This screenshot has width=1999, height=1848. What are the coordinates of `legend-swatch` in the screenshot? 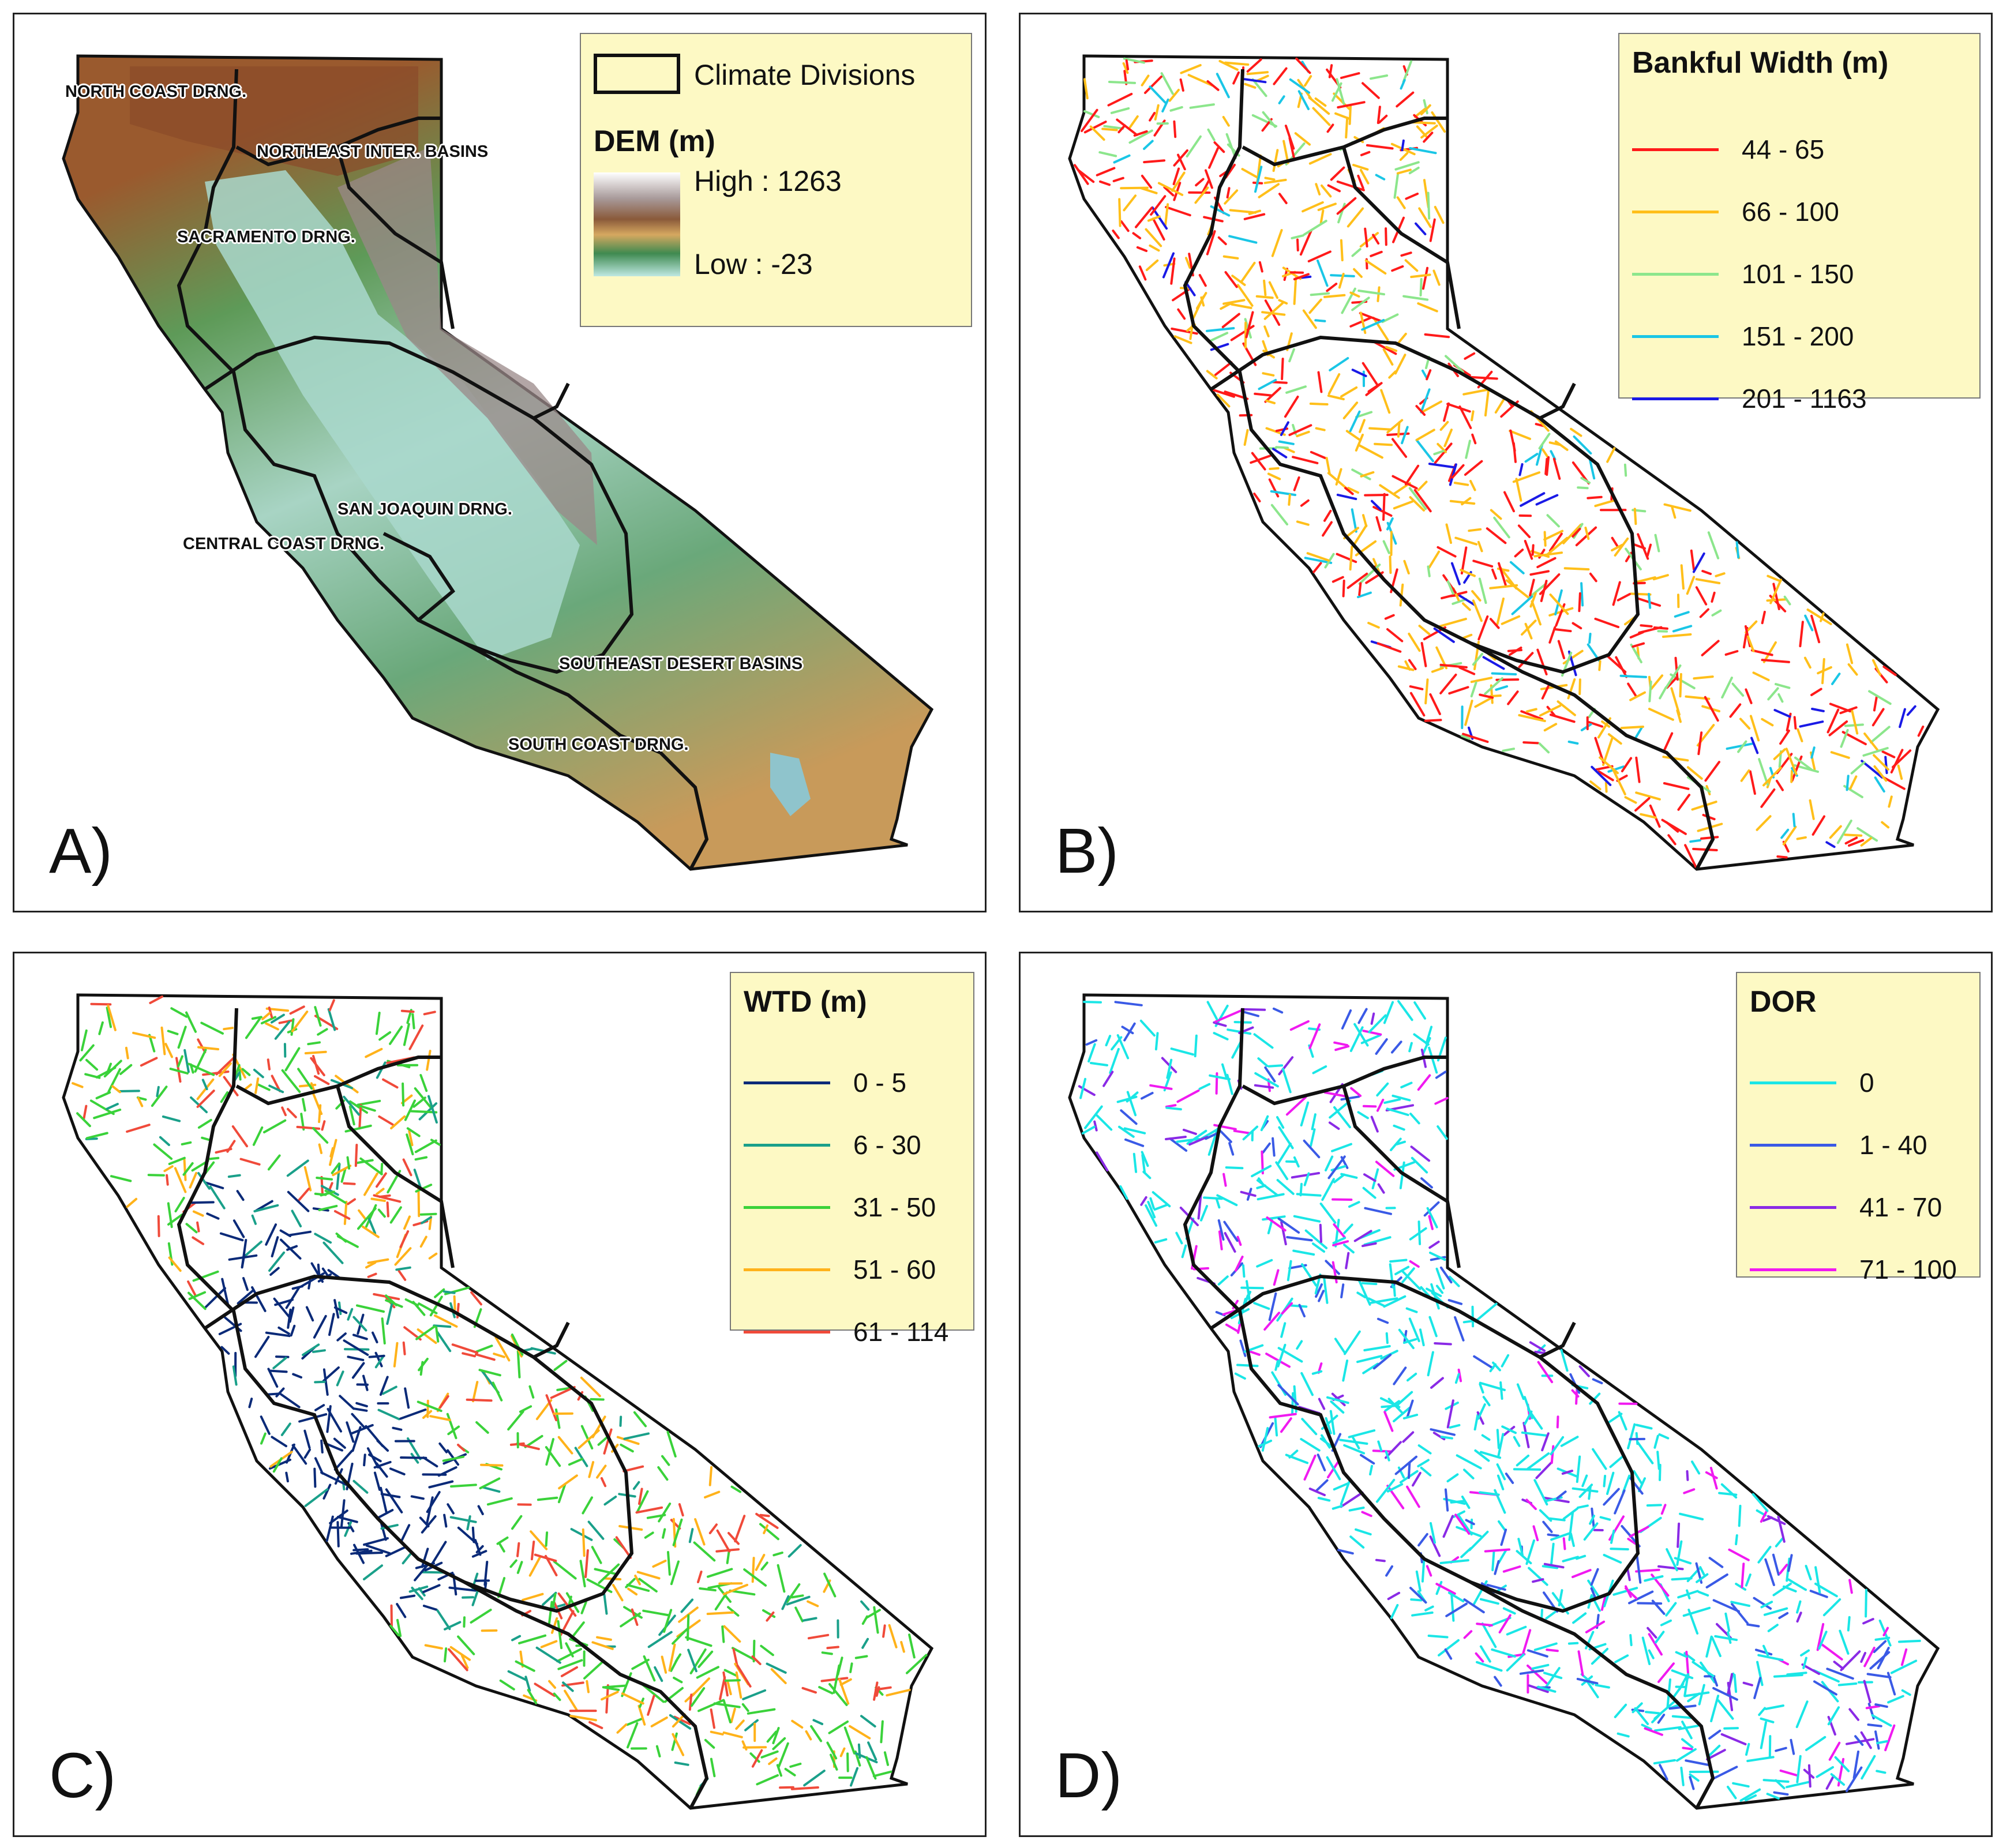 It's located at (787, 1082).